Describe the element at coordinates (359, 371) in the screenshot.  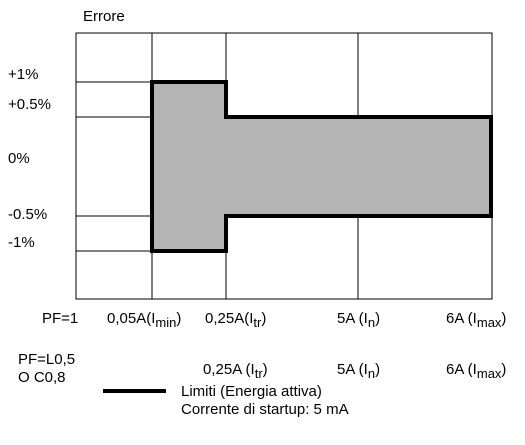
I see `row2-in-label: 5A (In)` at that location.